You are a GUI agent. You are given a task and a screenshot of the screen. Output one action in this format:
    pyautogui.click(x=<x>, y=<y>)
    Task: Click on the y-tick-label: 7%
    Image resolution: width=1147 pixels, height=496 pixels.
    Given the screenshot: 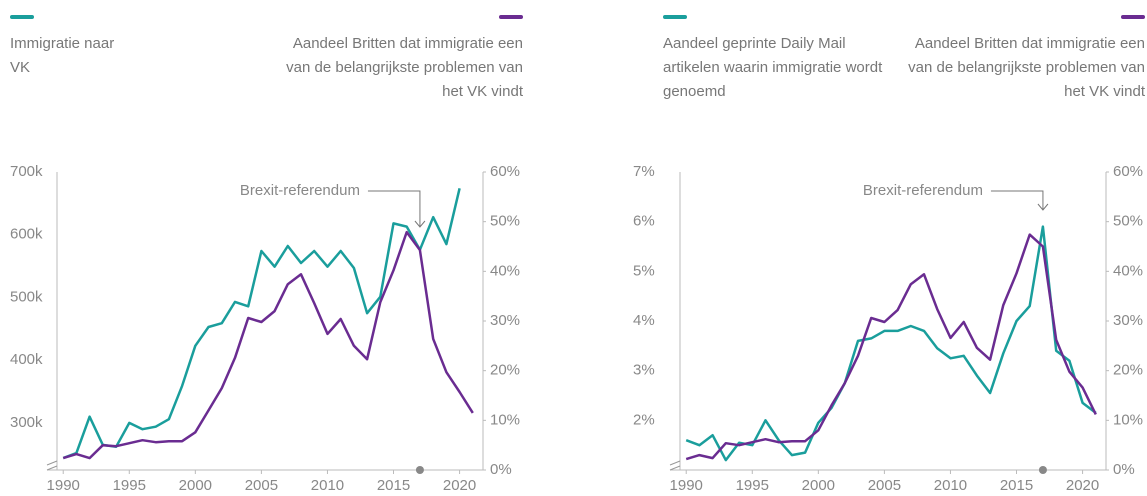 What is the action you would take?
    pyautogui.click(x=644, y=171)
    